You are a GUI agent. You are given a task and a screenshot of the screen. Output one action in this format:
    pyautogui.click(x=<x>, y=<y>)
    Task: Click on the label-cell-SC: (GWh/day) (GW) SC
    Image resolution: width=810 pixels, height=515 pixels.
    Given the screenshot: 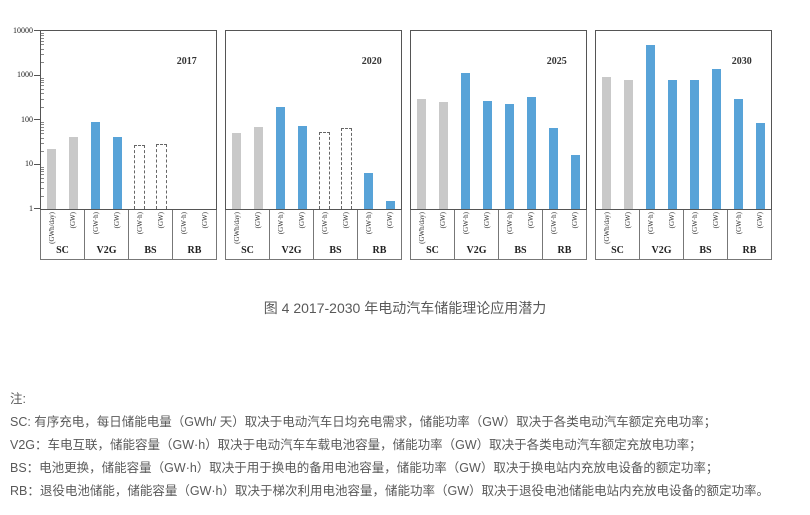 What is the action you would take?
    pyautogui.click(x=432, y=234)
    